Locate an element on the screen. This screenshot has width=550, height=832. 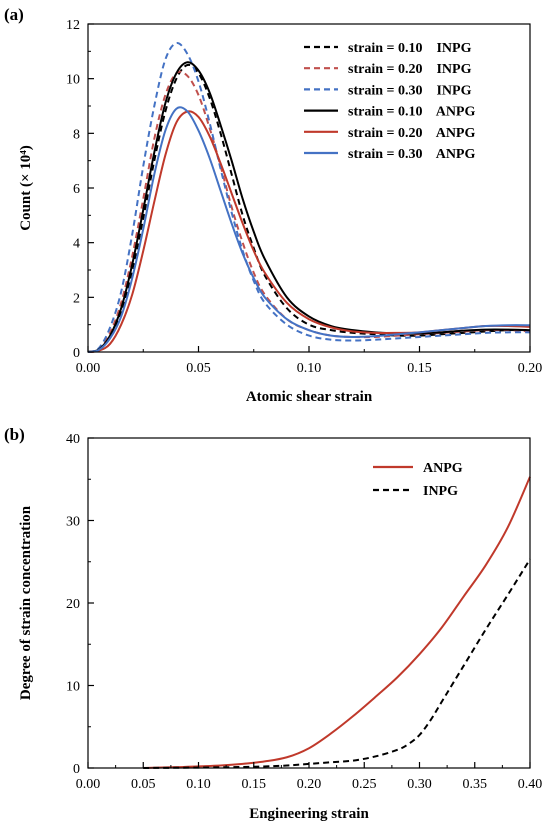
panel-a-label: (a) is located at coordinates (14, 14).